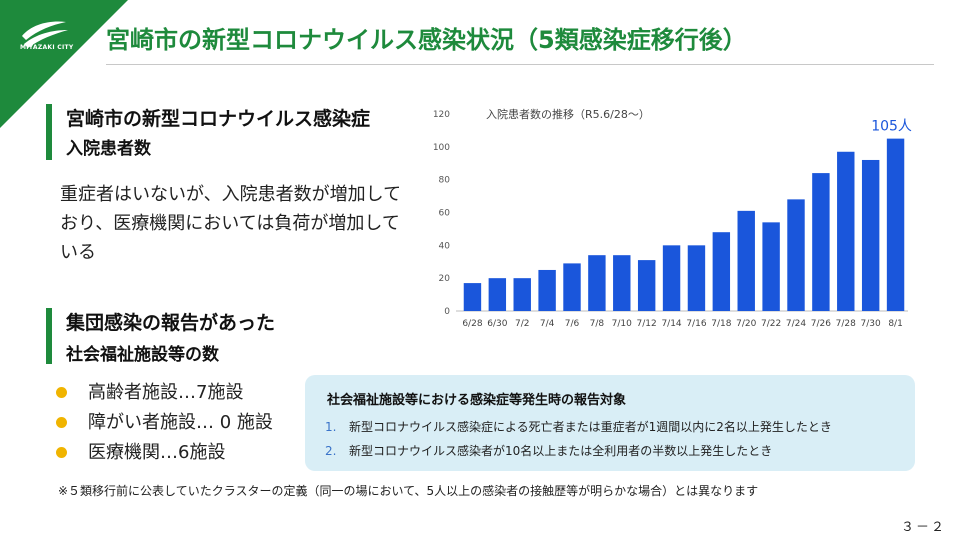  What do you see at coordinates (166, 392) in the screenshot?
I see `facility-count: 高齢者施設…7施設` at bounding box center [166, 392].